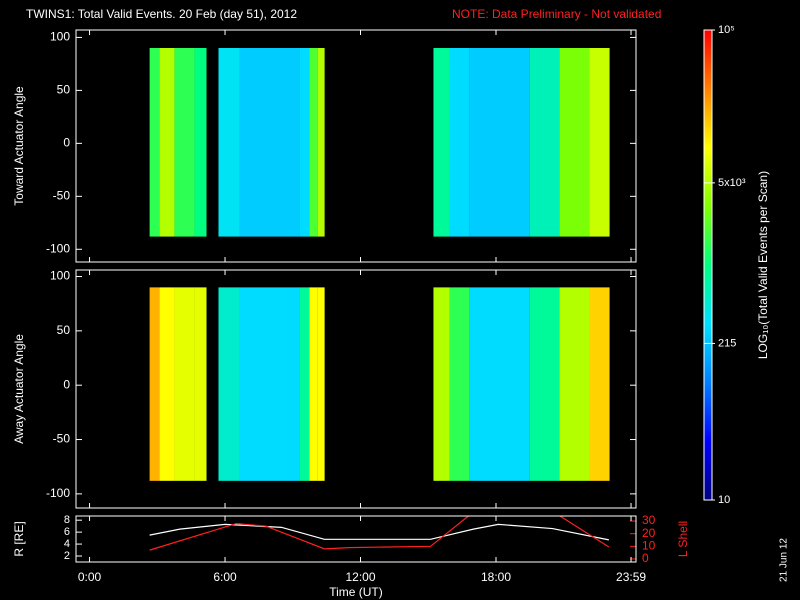 The width and height of the screenshot is (800, 600). Describe the element at coordinates (649, 533) in the screenshot. I see `y2-tick-label: 20` at that location.